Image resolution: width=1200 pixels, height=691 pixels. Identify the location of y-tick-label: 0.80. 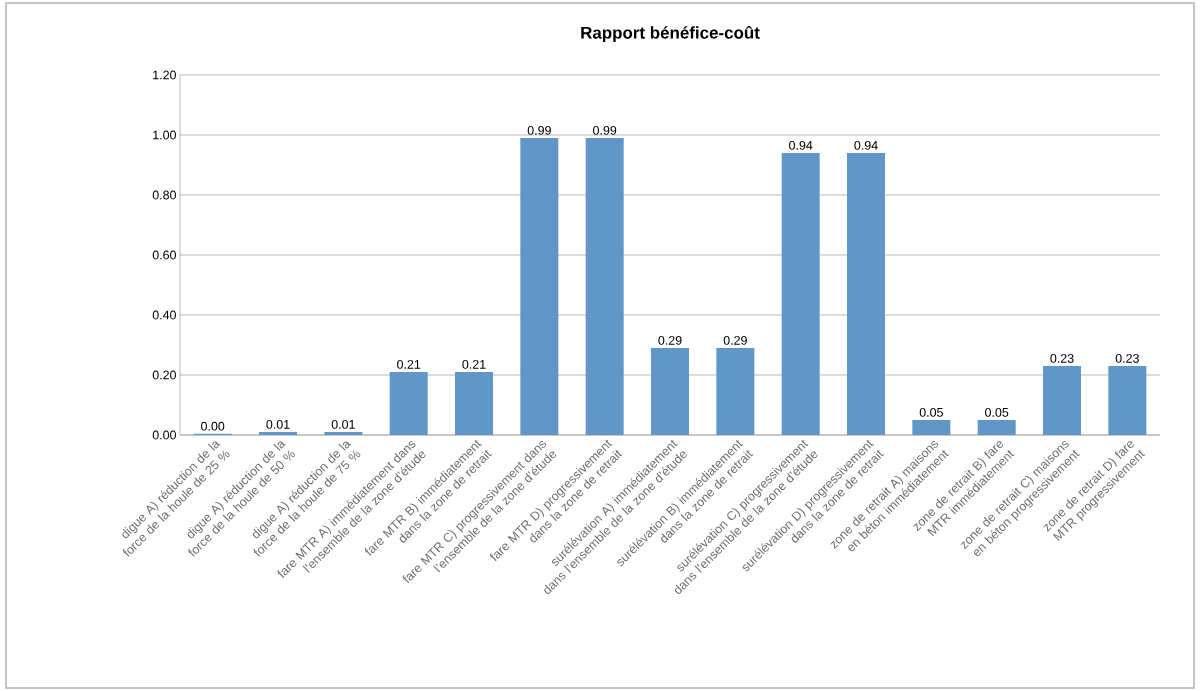
(164, 195).